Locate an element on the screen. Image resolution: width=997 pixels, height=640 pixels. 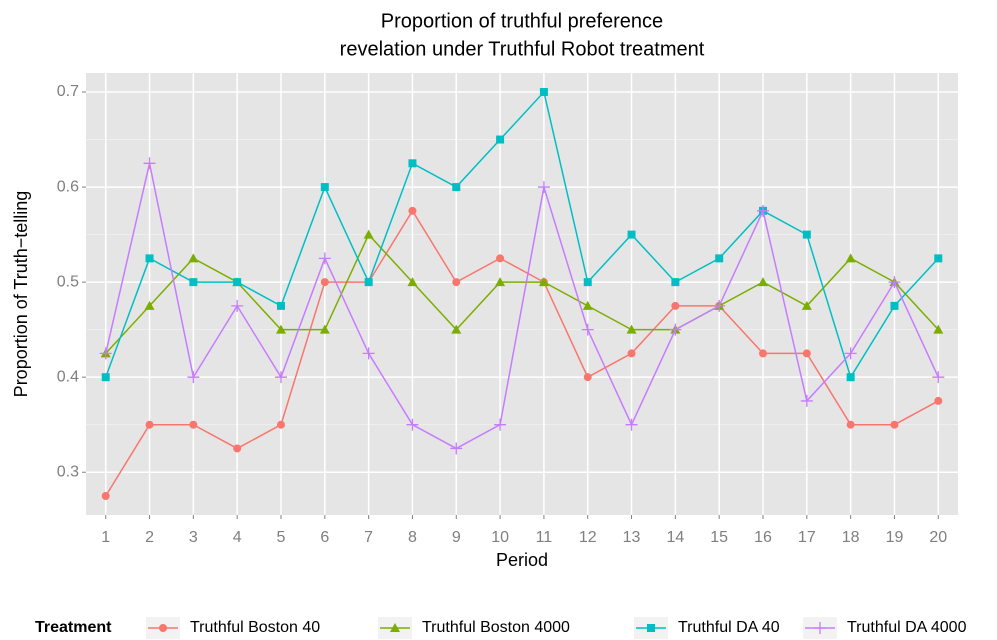
x-tick-label: 17 is located at coordinates (807, 537).